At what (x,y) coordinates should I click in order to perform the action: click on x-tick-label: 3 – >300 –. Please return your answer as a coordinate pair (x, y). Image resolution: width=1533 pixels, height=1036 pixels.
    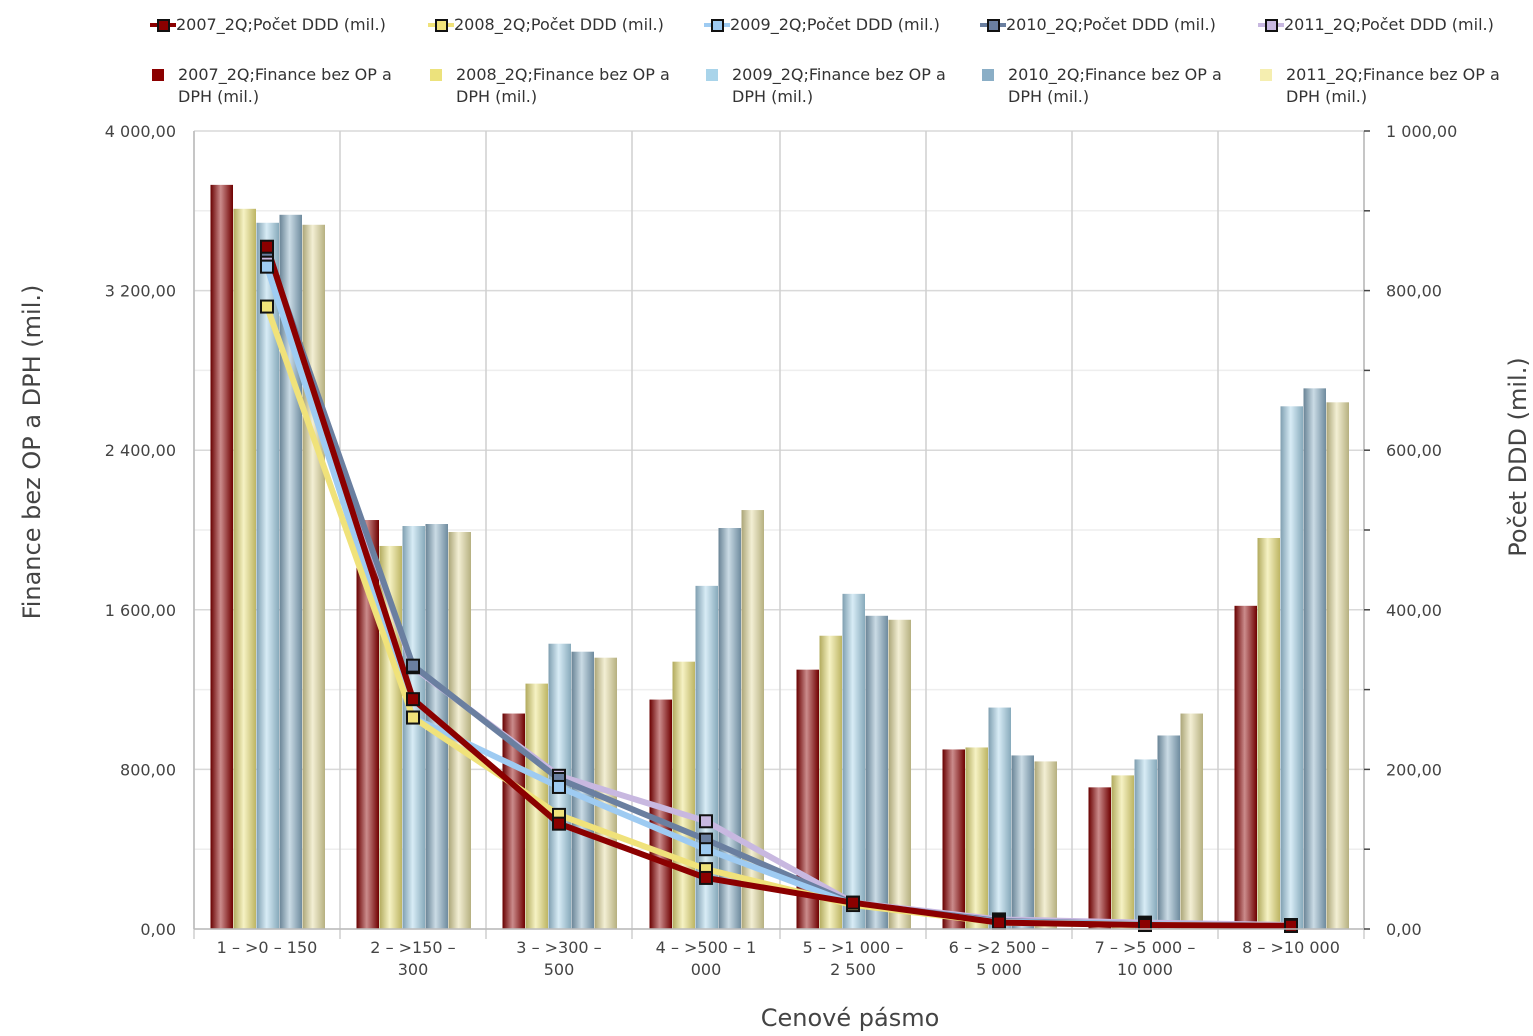
    Looking at the image, I should click on (558, 947).